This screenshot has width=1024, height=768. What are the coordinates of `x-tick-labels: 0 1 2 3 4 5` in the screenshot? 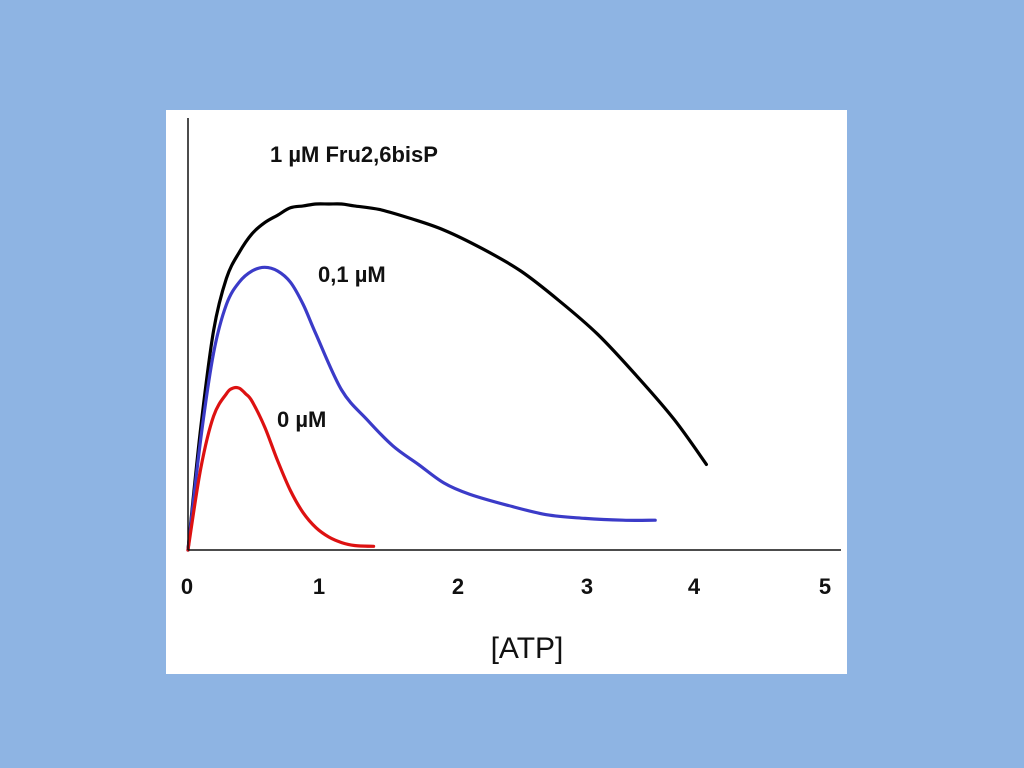 It's located at (506, 586).